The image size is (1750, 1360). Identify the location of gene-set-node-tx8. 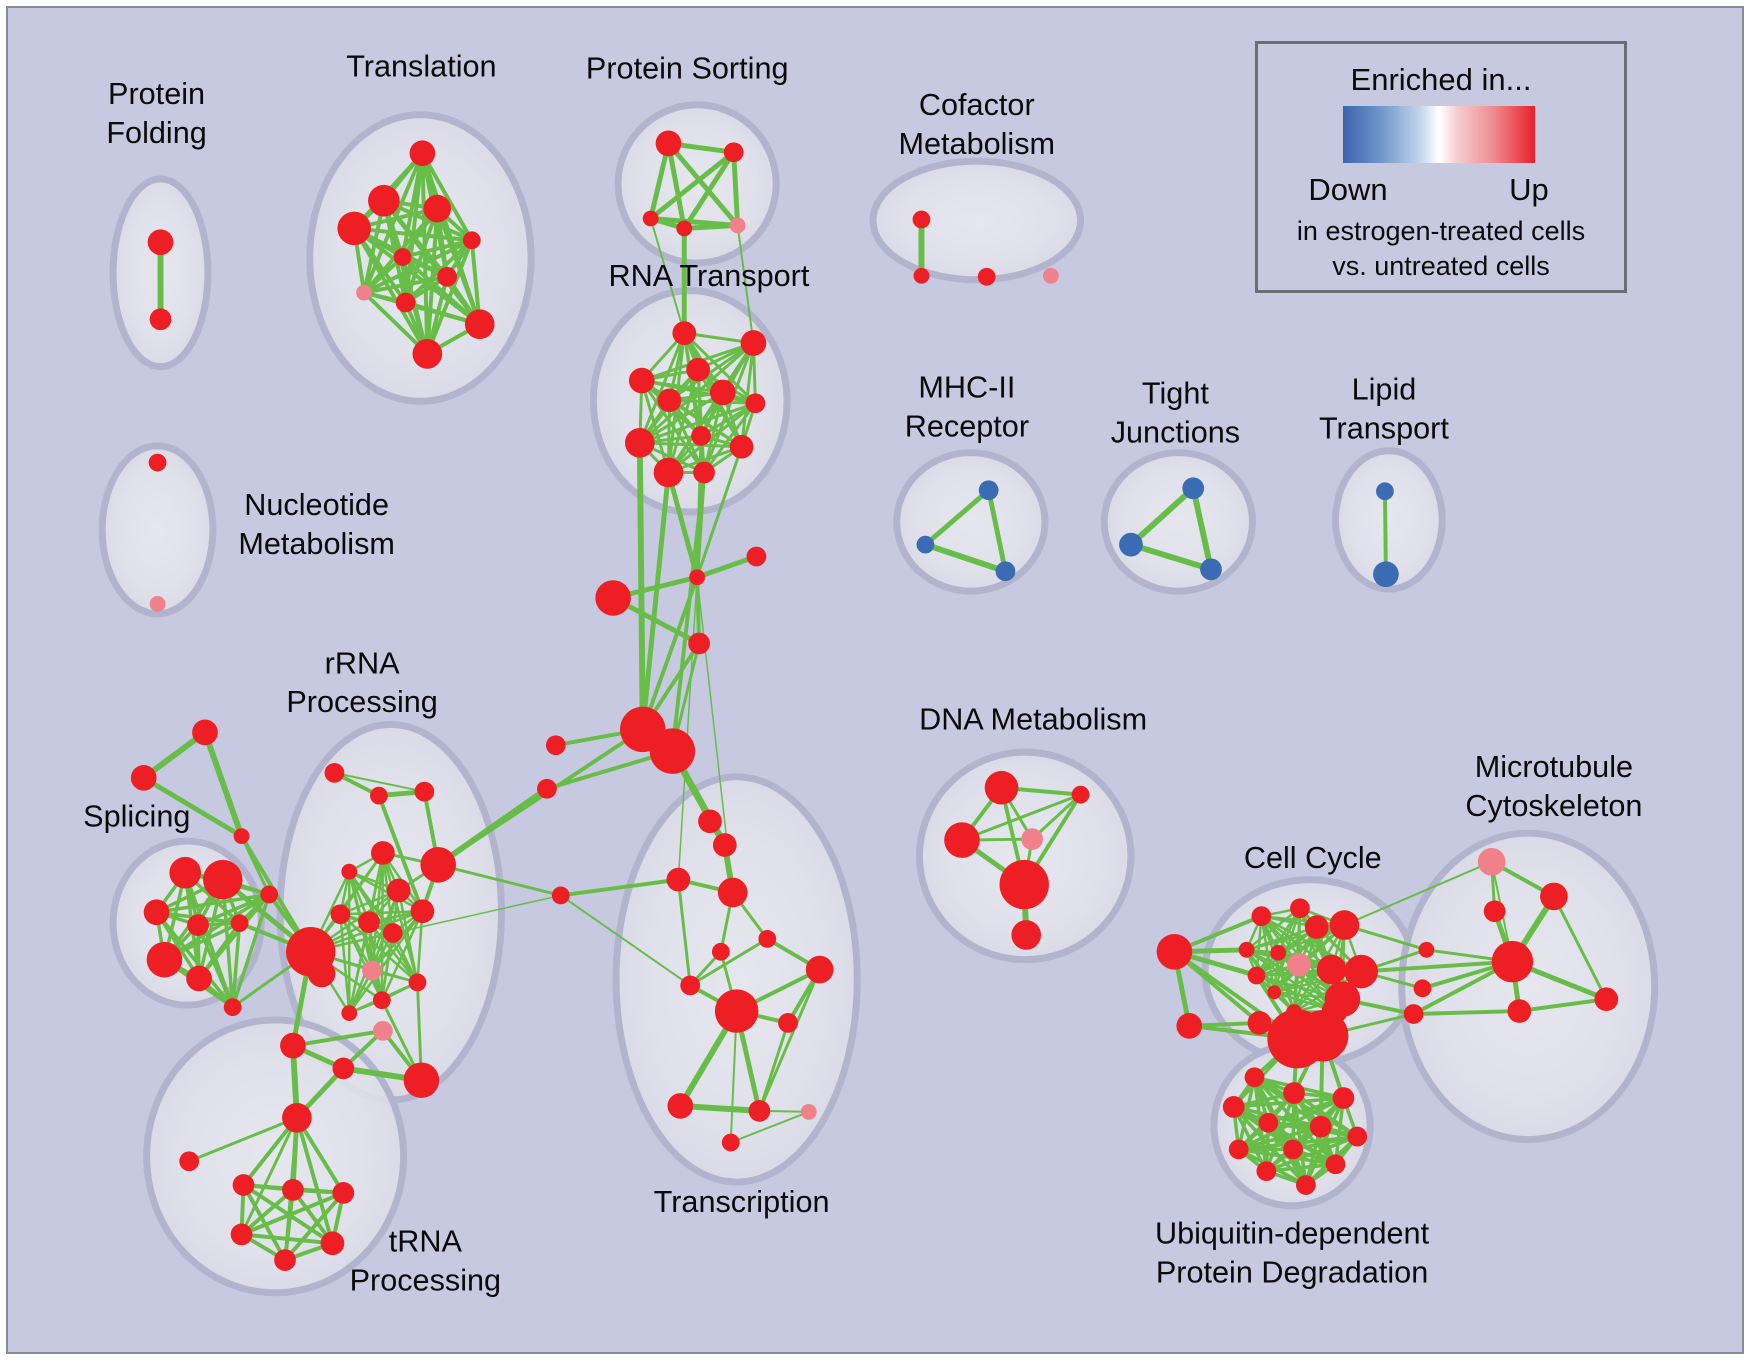
(690, 985).